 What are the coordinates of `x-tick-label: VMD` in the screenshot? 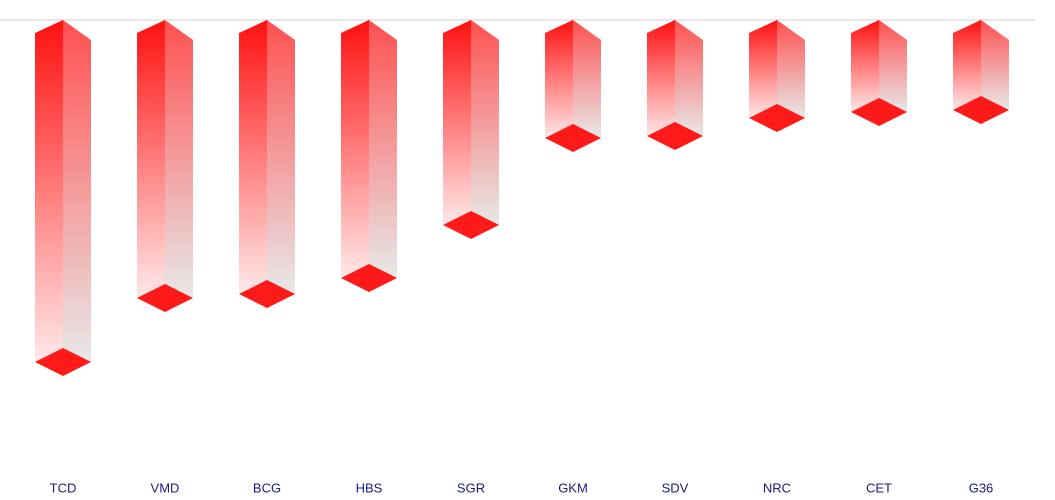 It's located at (165, 487).